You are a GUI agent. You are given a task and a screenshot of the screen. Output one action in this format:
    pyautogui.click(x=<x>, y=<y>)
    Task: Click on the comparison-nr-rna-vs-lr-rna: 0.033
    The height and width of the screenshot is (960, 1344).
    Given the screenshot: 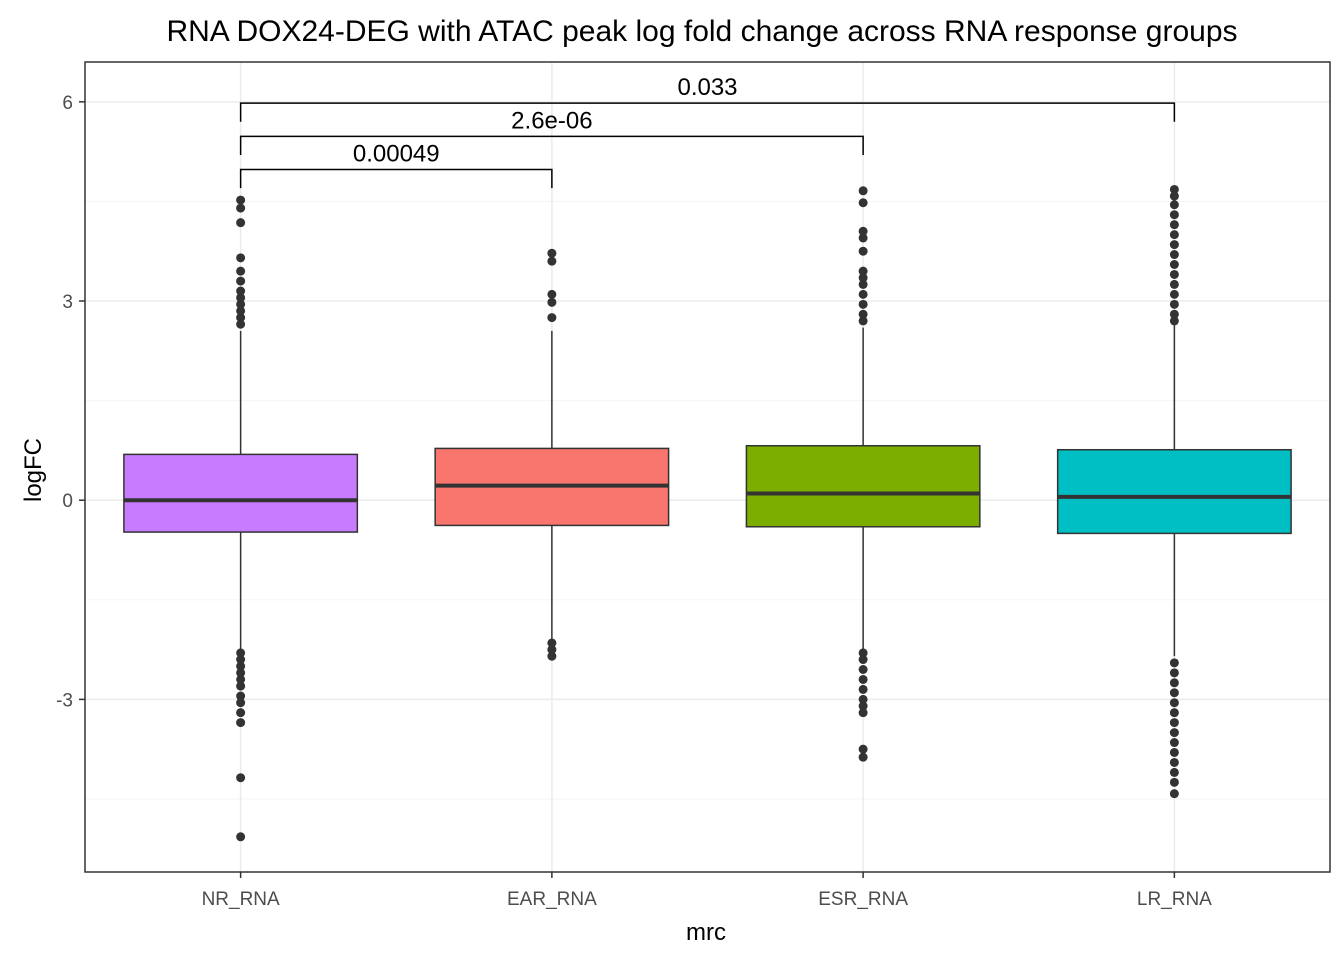 What is the action you would take?
    pyautogui.click(x=707, y=98)
    